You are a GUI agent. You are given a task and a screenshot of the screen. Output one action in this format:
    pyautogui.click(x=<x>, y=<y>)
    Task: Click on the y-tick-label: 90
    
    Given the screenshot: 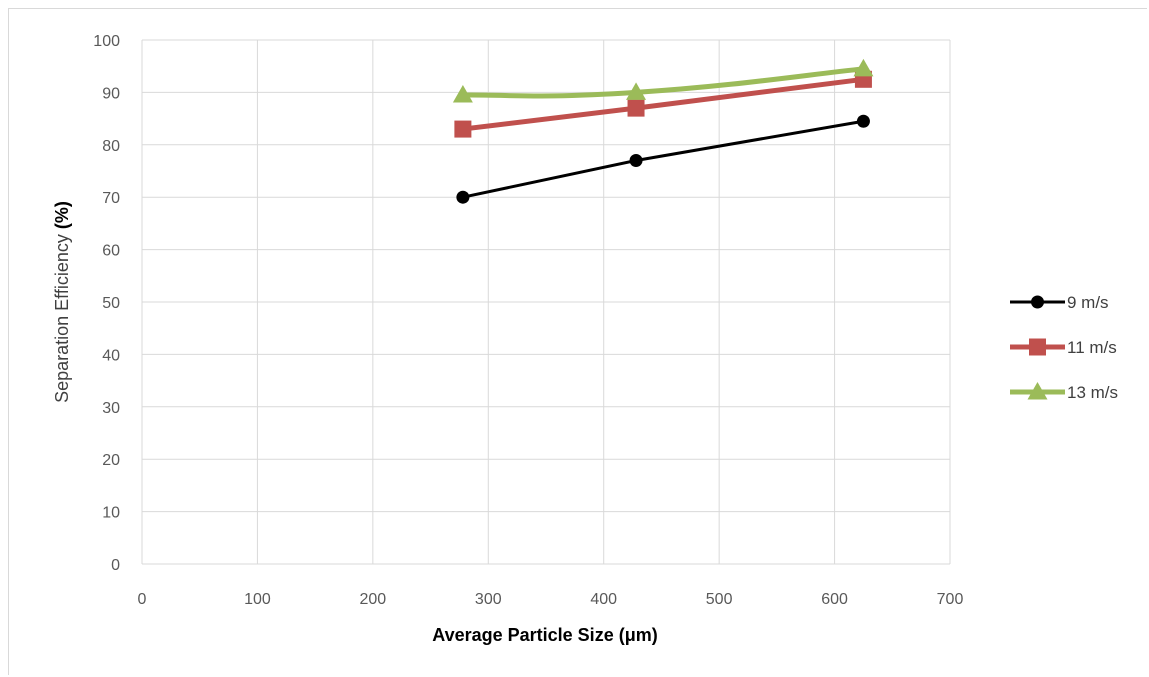 What is the action you would take?
    pyautogui.click(x=111, y=93)
    